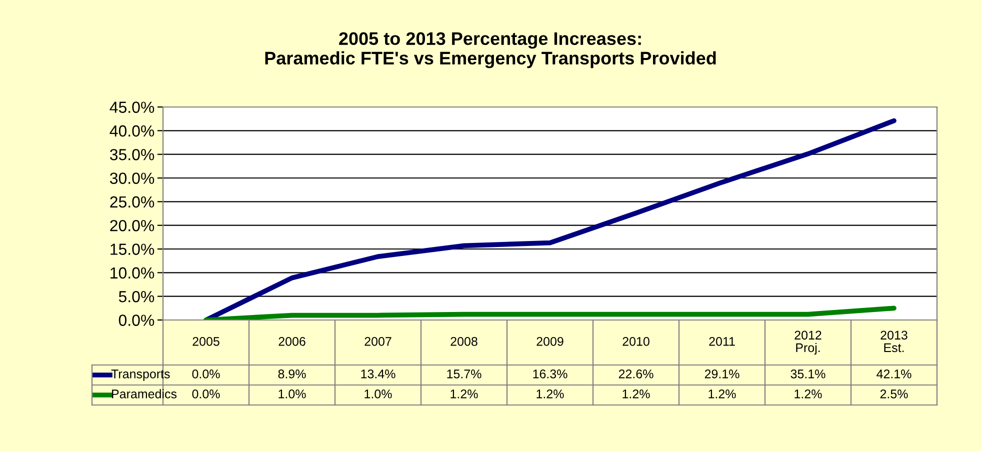 The image size is (981, 451). Describe the element at coordinates (136, 296) in the screenshot. I see `y-tick-label: 5.0%` at that location.